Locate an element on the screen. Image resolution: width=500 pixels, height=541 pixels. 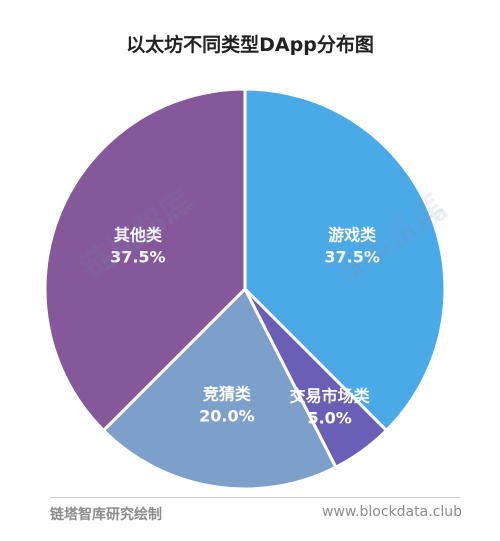
slice-value-1: 5.0% is located at coordinates (329, 417).